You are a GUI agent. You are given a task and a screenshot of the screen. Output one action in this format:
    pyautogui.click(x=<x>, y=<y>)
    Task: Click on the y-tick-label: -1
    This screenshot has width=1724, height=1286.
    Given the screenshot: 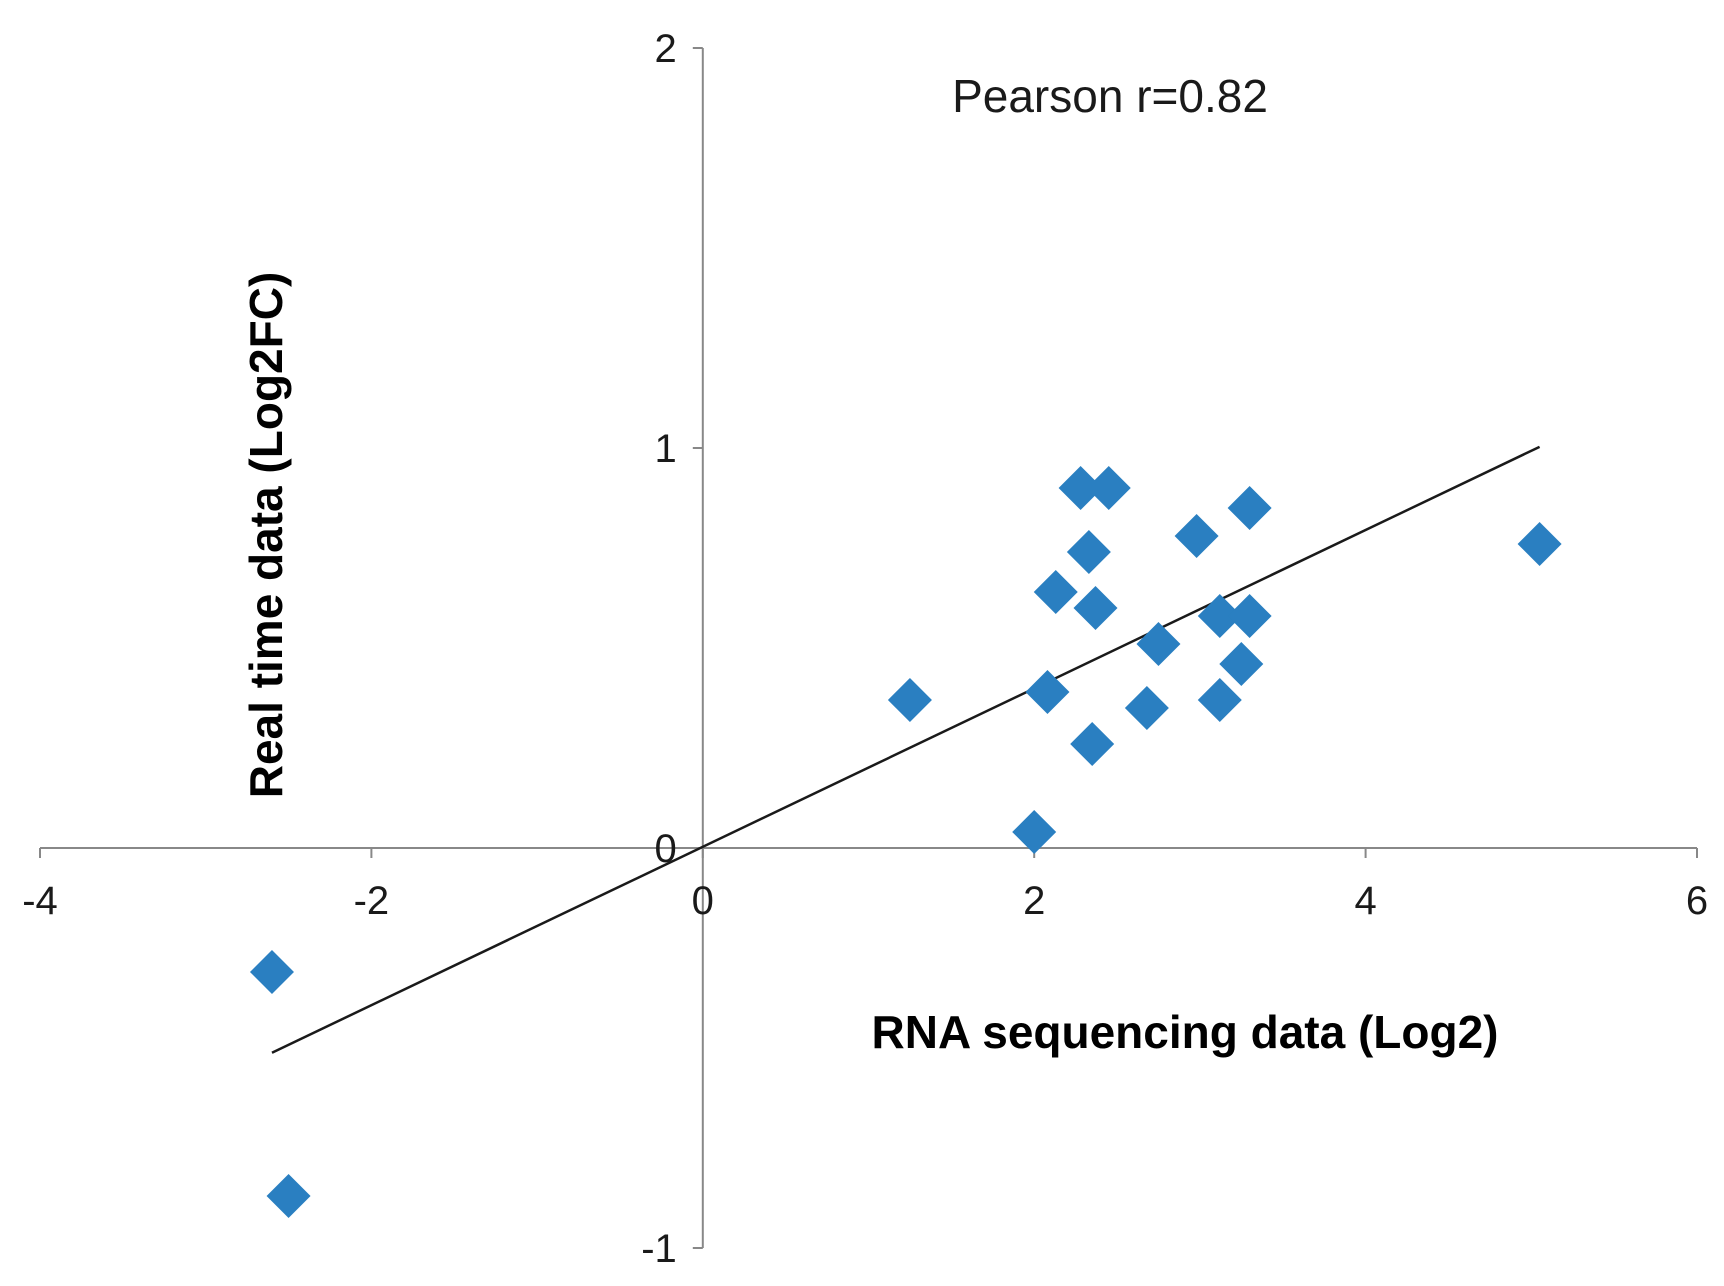 What is the action you would take?
    pyautogui.click(x=659, y=1249)
    